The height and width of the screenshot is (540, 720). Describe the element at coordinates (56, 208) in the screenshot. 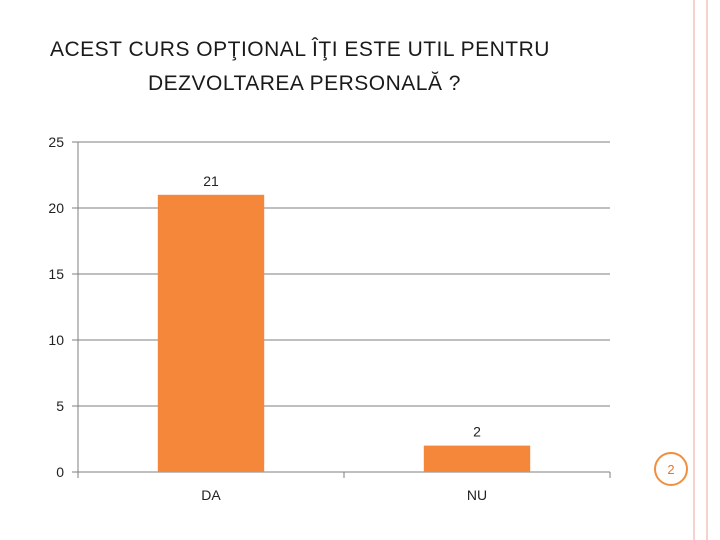

I see `y-tick-label-20: 20` at that location.